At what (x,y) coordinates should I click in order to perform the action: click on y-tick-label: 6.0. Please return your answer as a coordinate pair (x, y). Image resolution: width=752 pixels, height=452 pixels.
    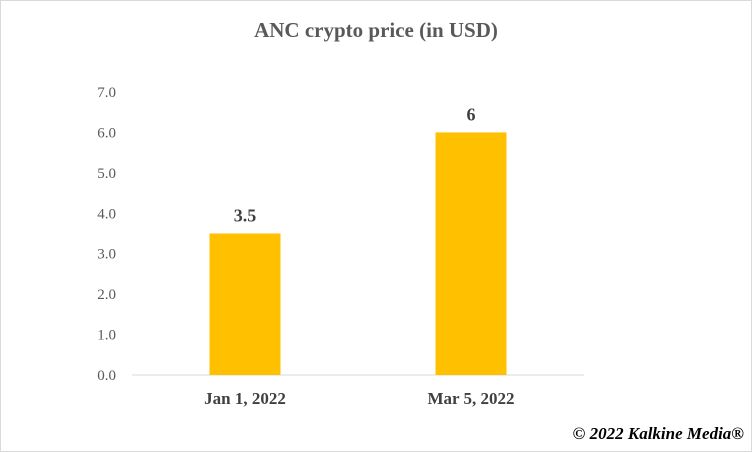
    Looking at the image, I should click on (106, 133).